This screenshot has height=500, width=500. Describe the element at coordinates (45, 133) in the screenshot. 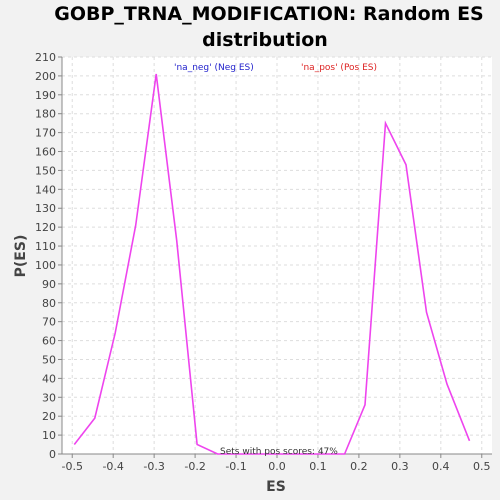

I see `y-tick-label: 170` at that location.